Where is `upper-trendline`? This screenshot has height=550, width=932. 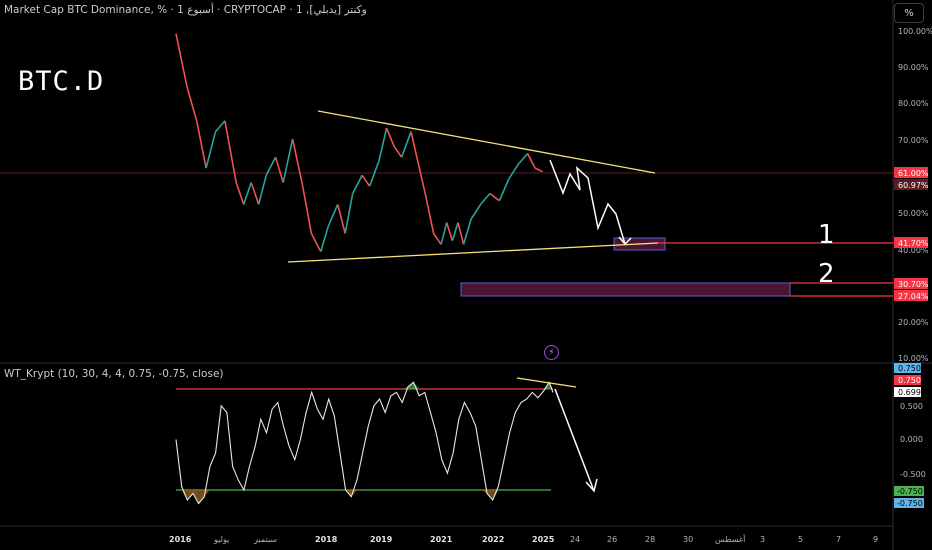 upper-trendline is located at coordinates (486, 142).